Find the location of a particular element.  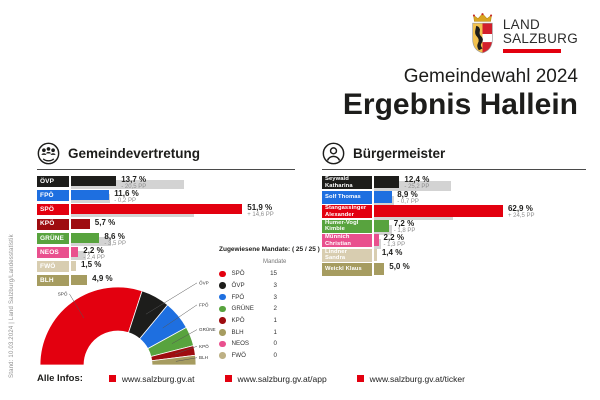

legend-row: KPÖ 1 is located at coordinates (274, 321).